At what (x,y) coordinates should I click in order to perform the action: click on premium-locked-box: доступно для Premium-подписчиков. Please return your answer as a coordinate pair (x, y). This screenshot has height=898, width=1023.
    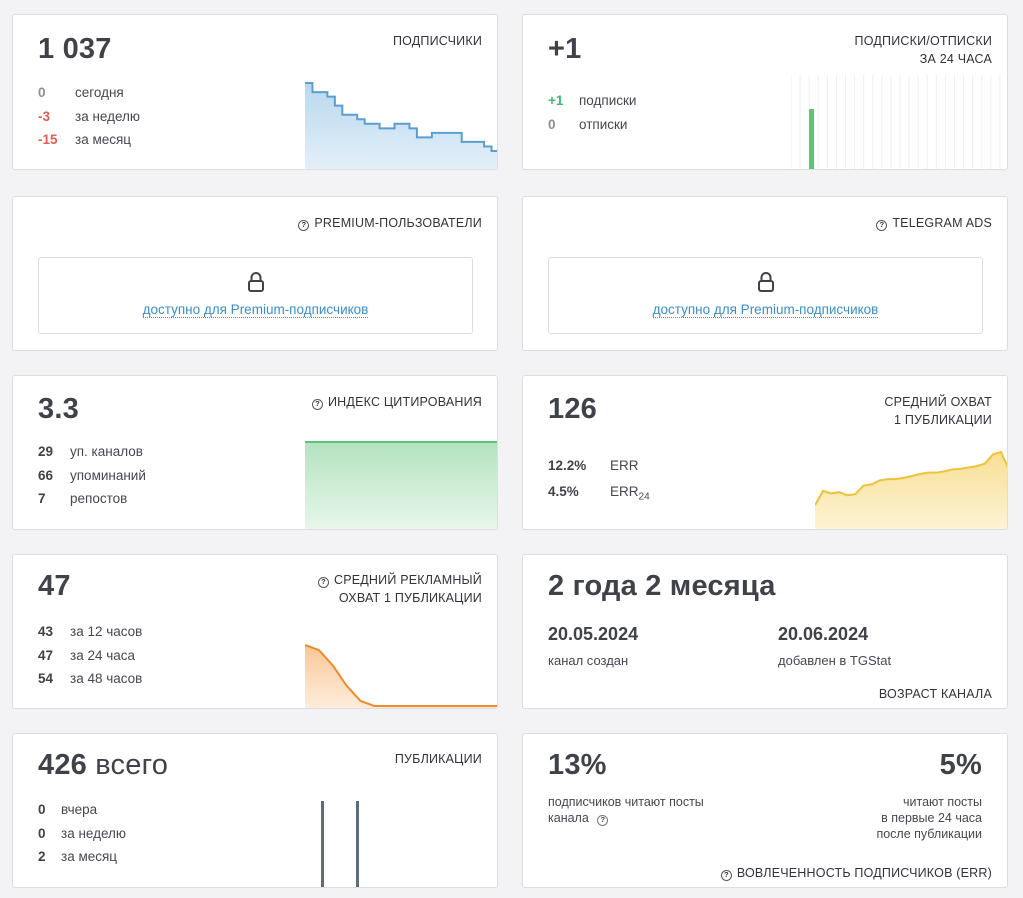
    Looking at the image, I should click on (255, 295).